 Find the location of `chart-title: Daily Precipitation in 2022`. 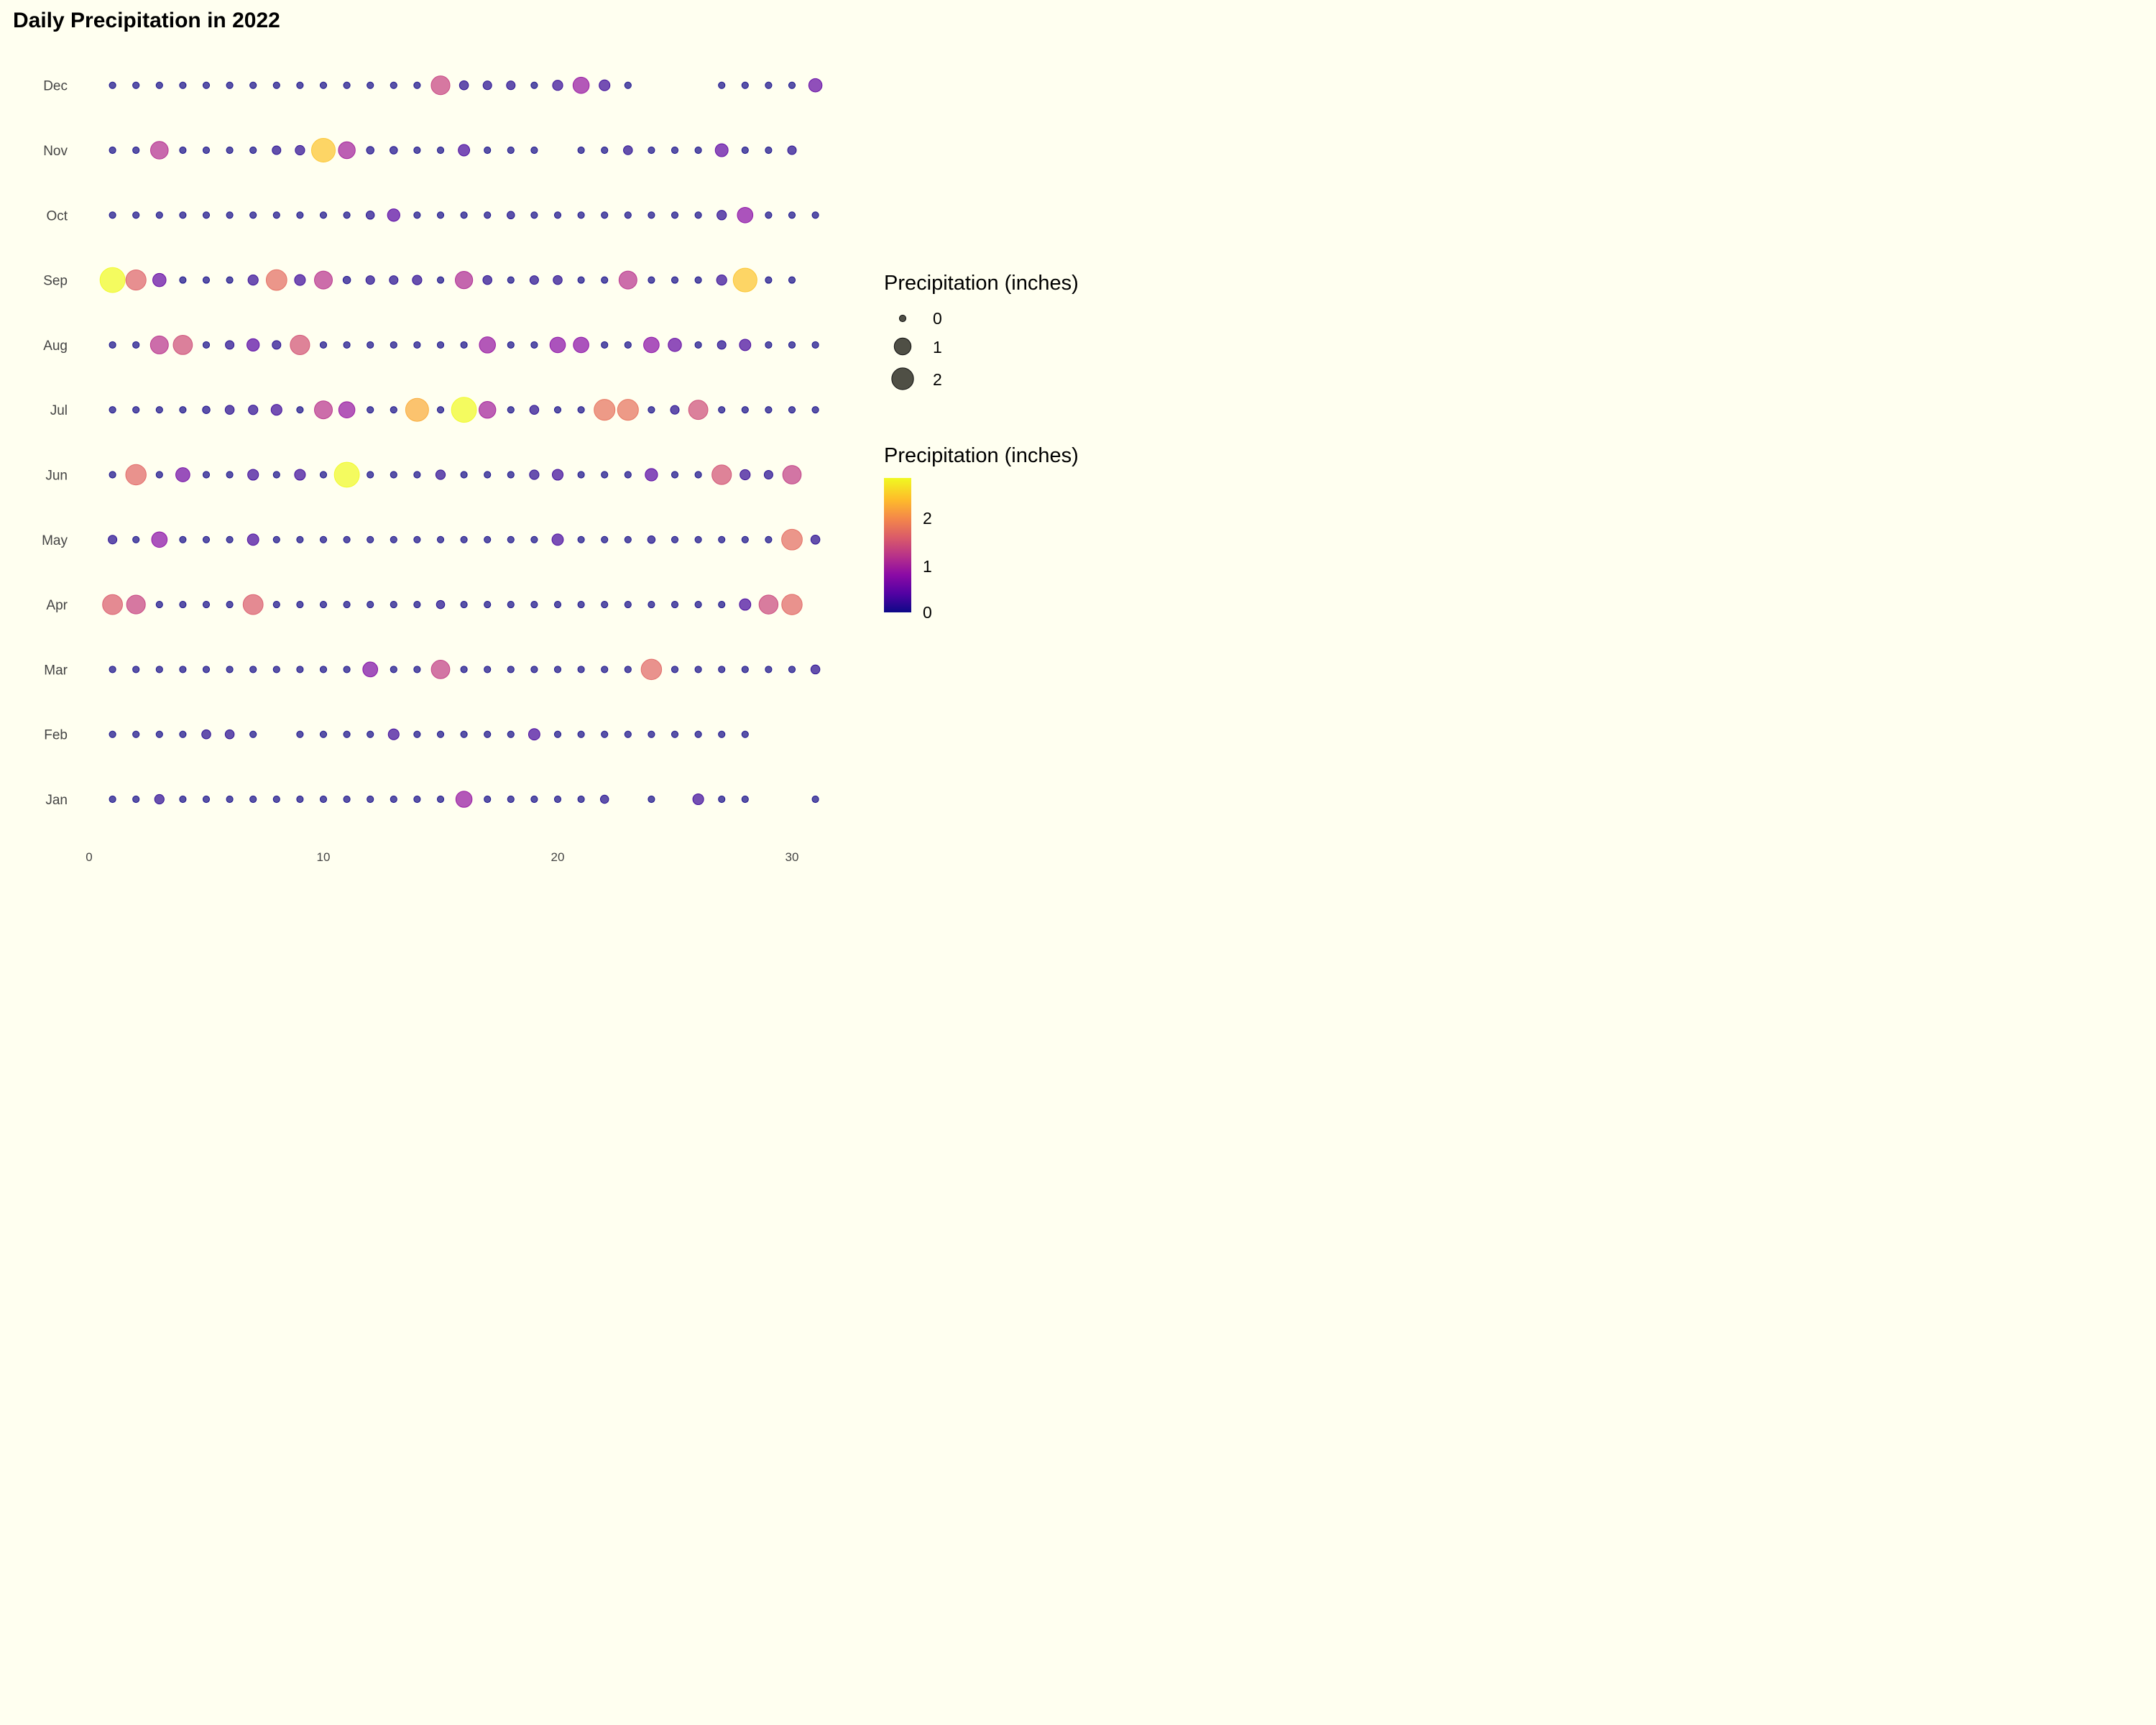

chart-title: Daily Precipitation in 2022 is located at coordinates (147, 20).